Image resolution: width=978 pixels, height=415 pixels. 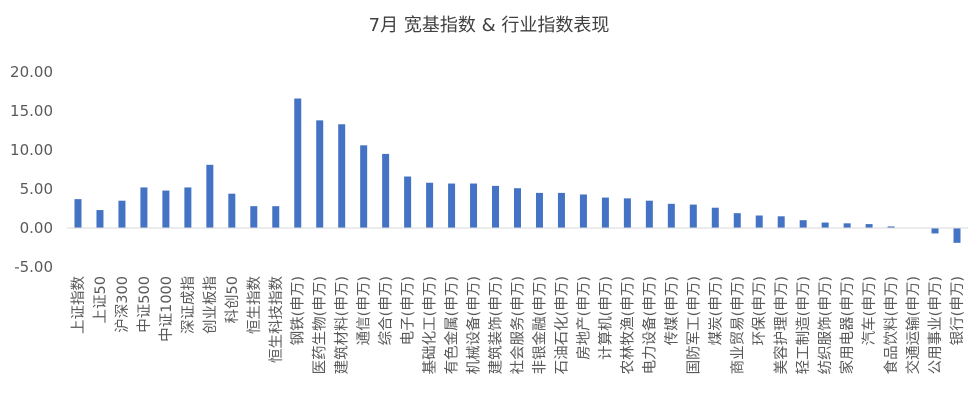 I want to click on x-tick-label: 汽车(申万), so click(x=869, y=310).